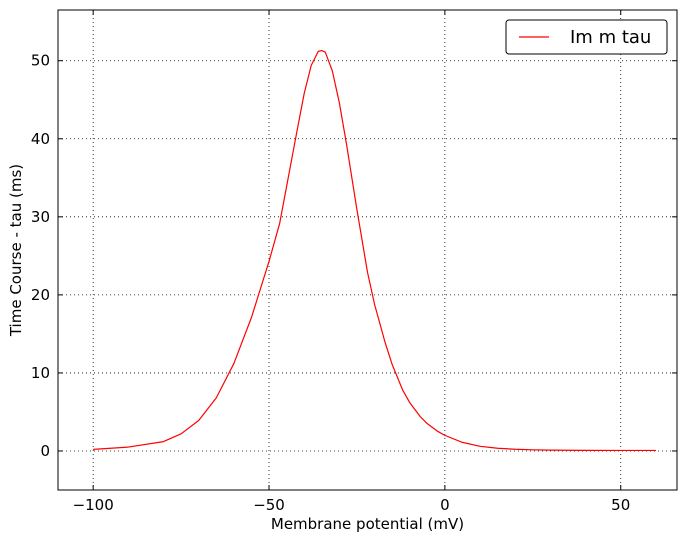  I want to click on y-axis-label: Time Course - tau (ms), so click(16, 250).